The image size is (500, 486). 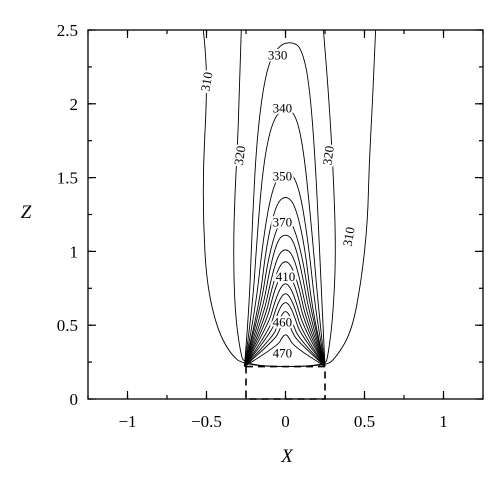 I want to click on x-tick-label: −1, so click(x=127, y=421).